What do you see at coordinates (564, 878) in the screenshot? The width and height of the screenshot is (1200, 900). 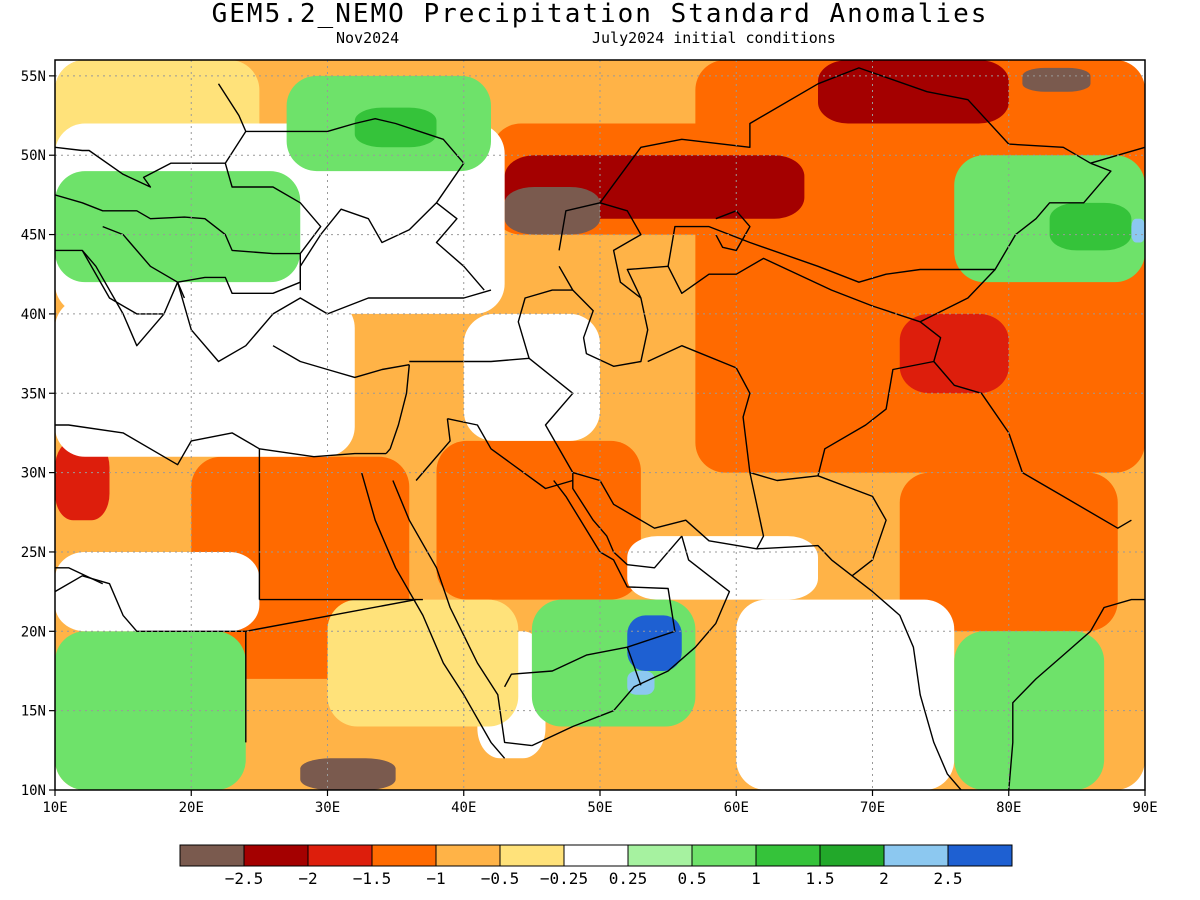 I see `colorbar-label: −0.25` at bounding box center [564, 878].